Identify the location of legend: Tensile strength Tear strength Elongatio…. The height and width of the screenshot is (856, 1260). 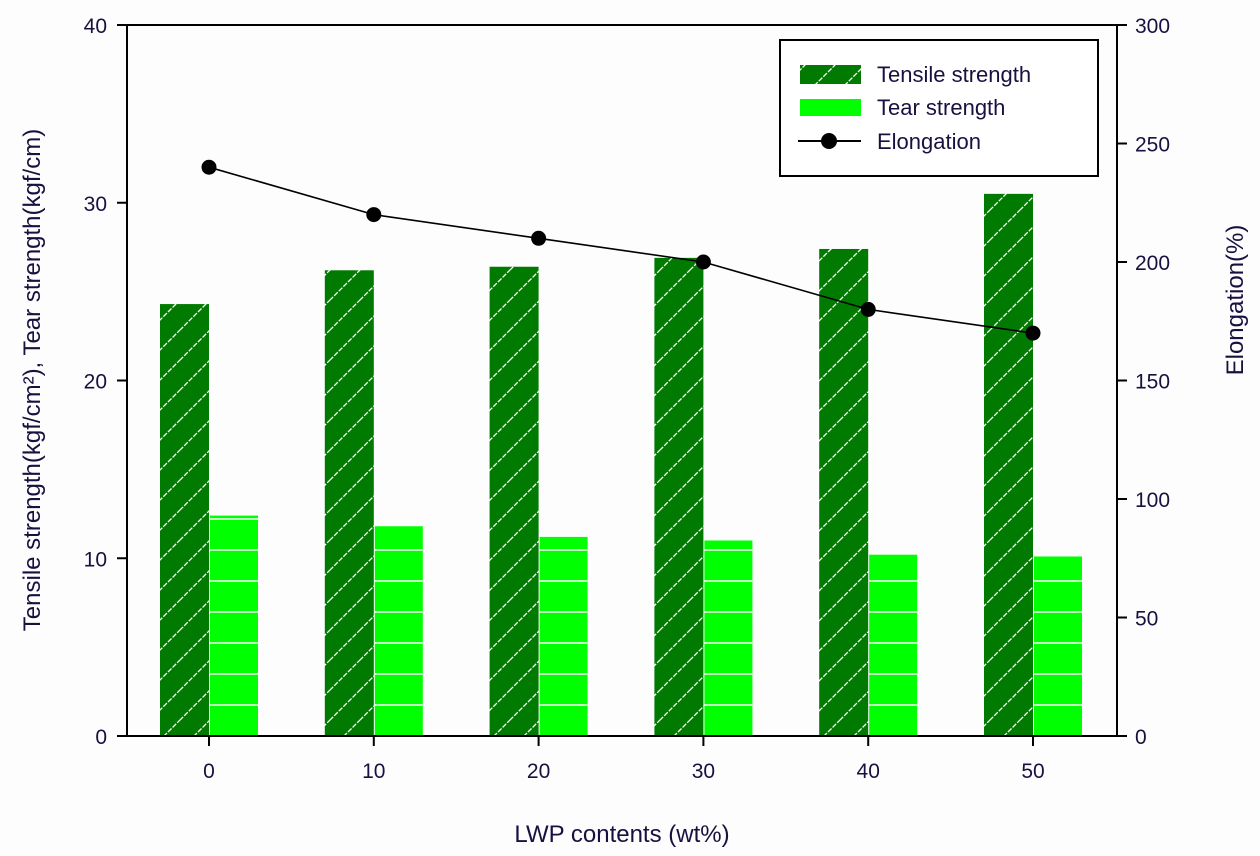
(939, 108).